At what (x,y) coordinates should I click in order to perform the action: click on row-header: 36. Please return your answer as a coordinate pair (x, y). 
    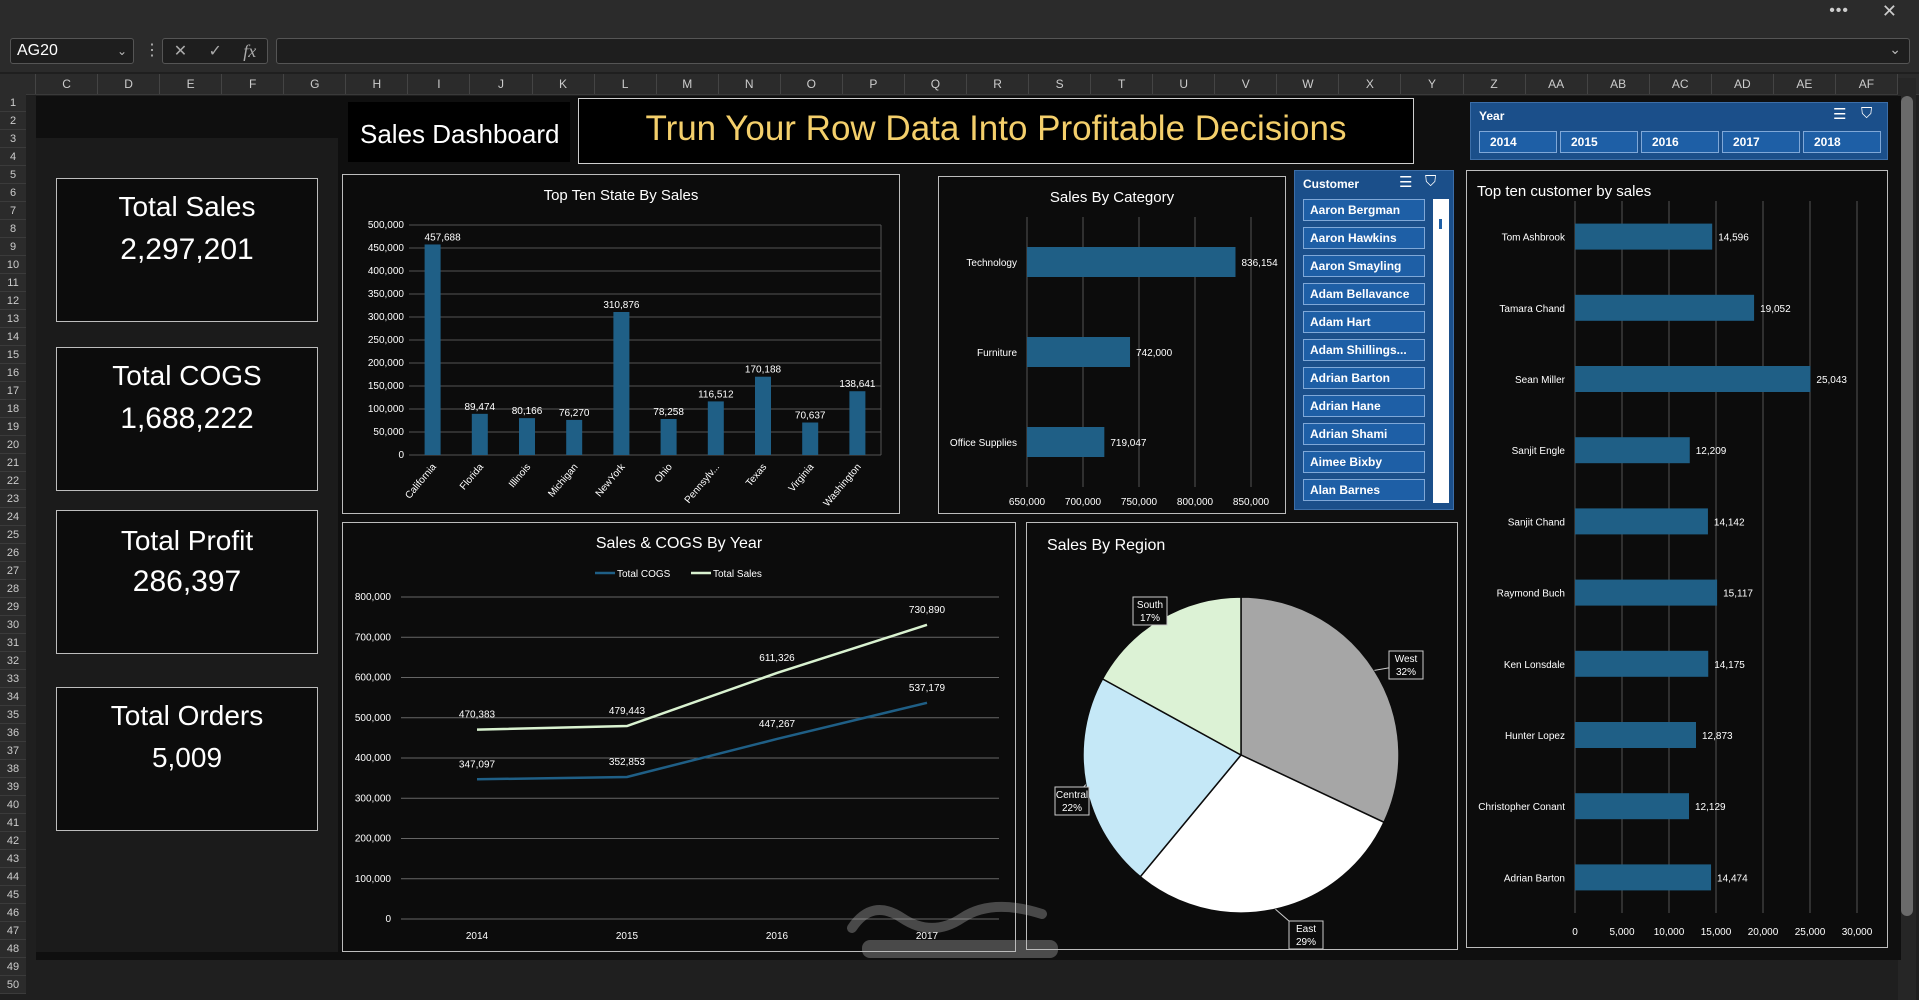
    Looking at the image, I should click on (13, 733).